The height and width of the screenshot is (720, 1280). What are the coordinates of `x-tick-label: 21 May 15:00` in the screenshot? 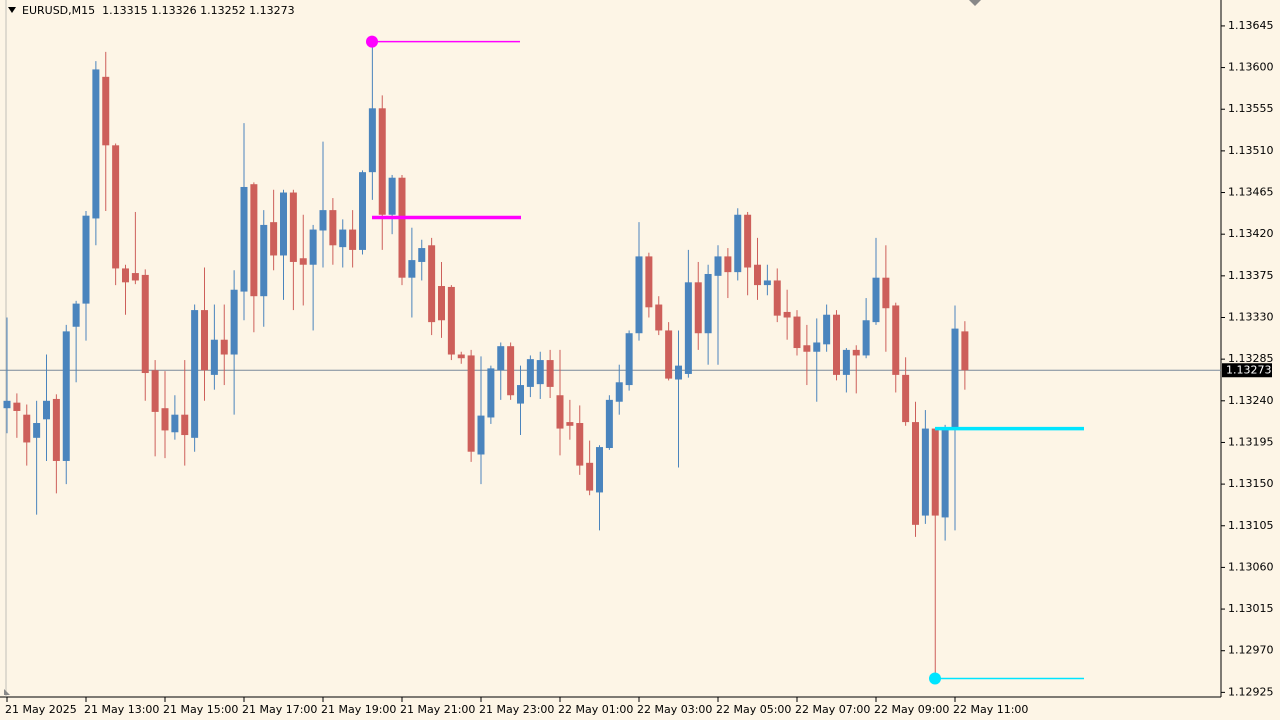 It's located at (200, 709).